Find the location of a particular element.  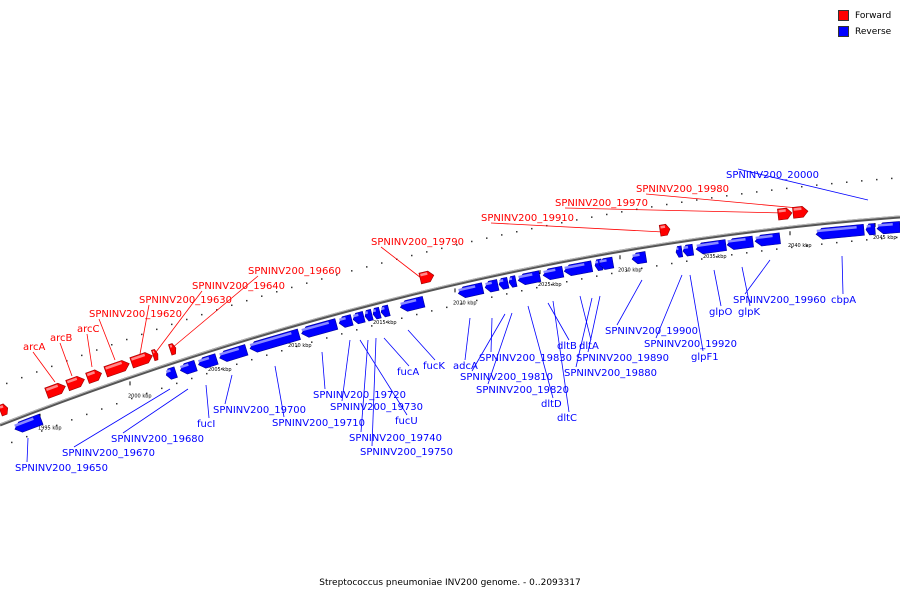

SPNINV200_19720-gene is located at coordinates (320, 328).